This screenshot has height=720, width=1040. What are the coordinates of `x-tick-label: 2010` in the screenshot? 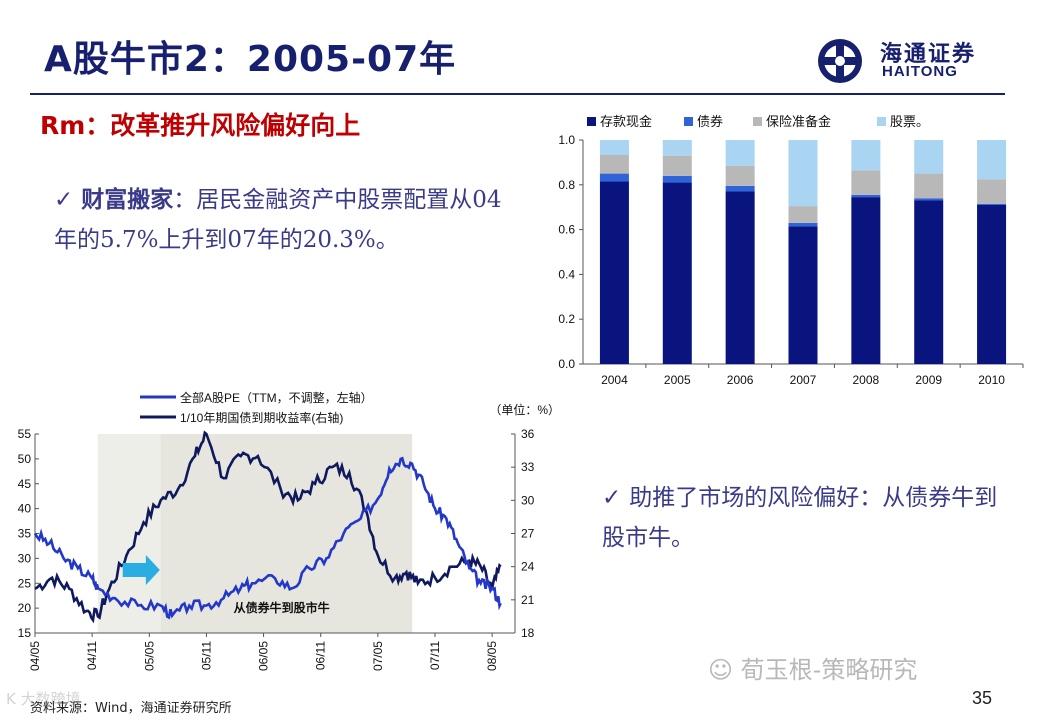 It's located at (991, 380).